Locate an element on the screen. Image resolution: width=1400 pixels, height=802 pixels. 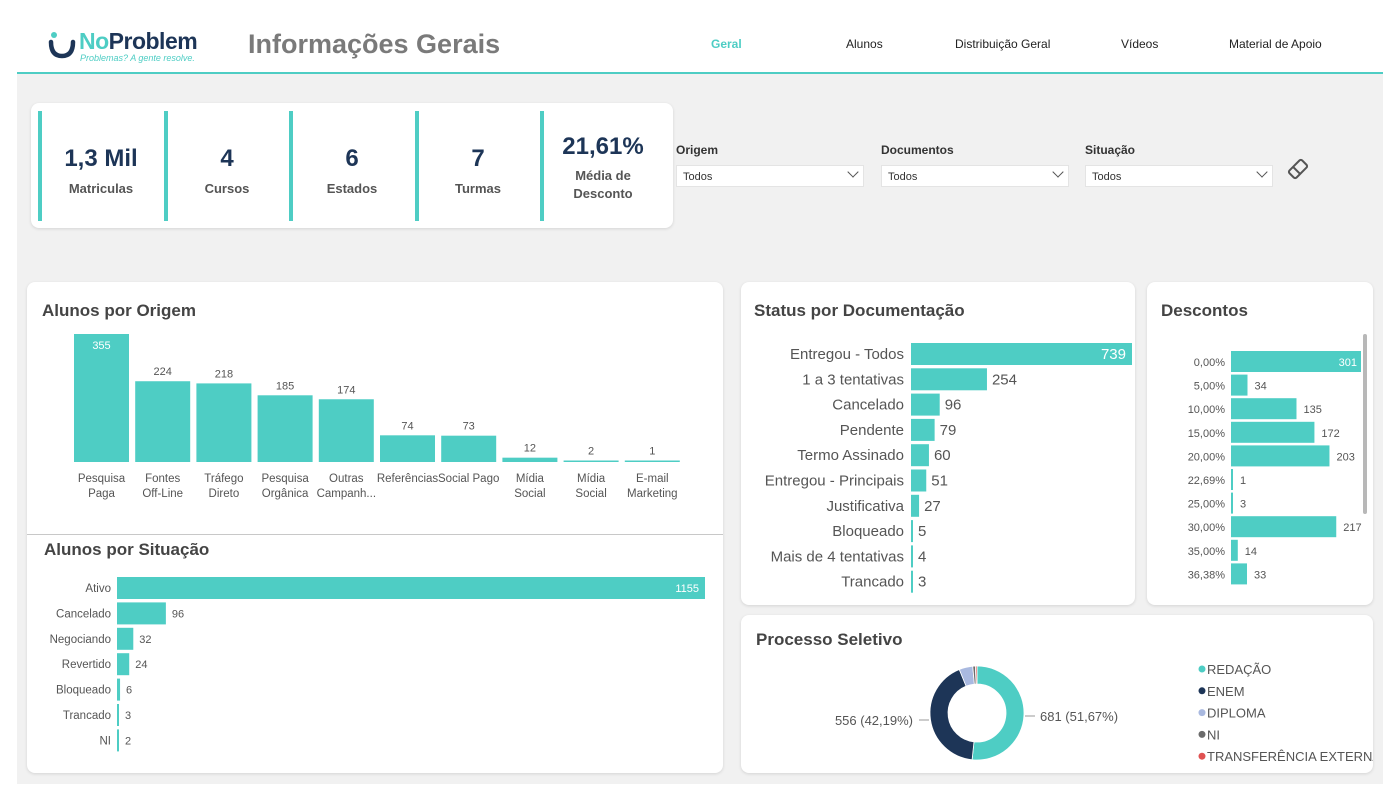
situacao-dropdown: Todos is located at coordinates (1179, 176).